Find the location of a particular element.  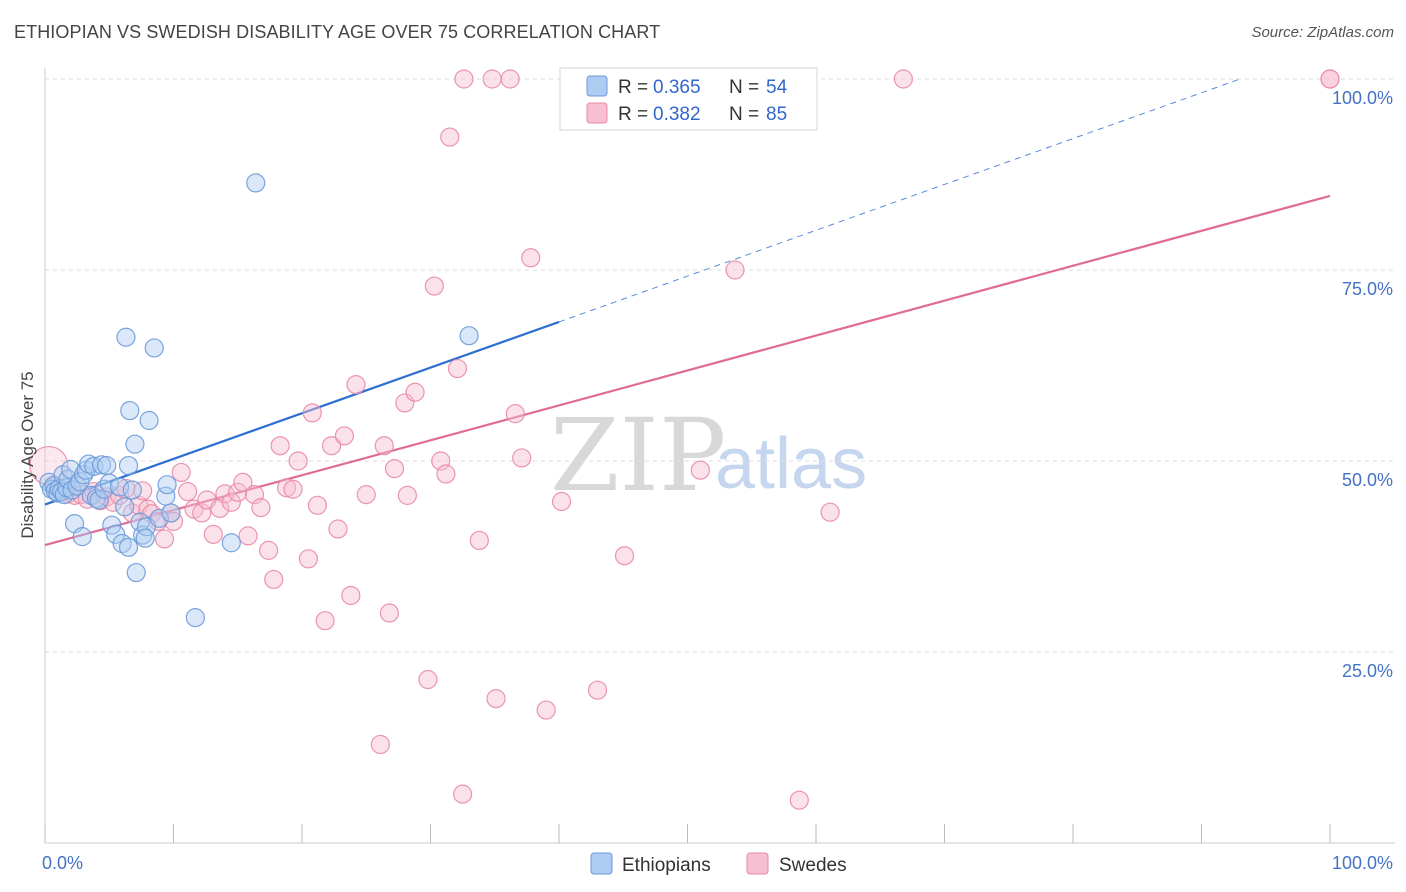

bottom-legend-swatch-swedes is located at coordinates (757, 863).